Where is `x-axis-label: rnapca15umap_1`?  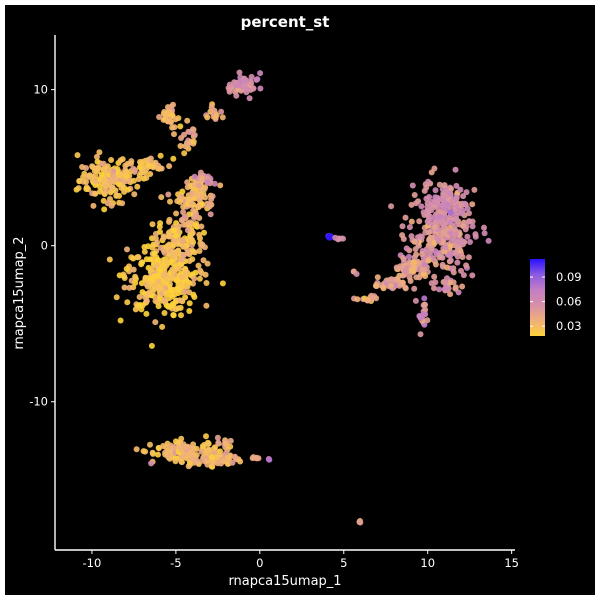 x-axis-label: rnapca15umap_1 is located at coordinates (284, 581).